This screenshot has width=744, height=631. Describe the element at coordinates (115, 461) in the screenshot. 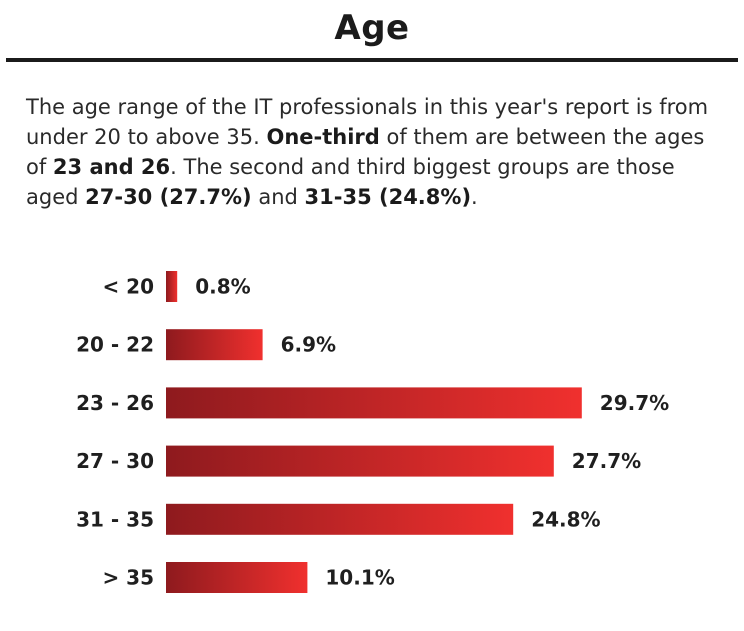

I see `category-label-27-30: 27 - 30` at that location.